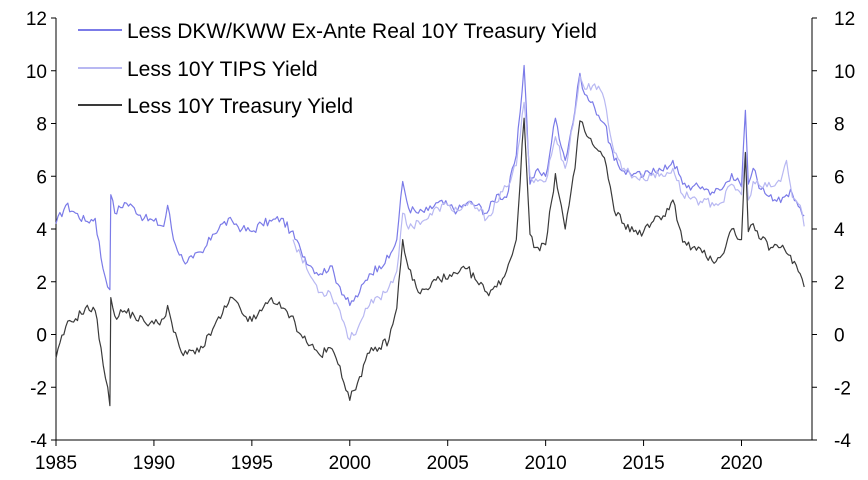 This screenshot has width=868, height=480. Describe the element at coordinates (36, 72) in the screenshot. I see `y-tick-label-left: 10` at that location.